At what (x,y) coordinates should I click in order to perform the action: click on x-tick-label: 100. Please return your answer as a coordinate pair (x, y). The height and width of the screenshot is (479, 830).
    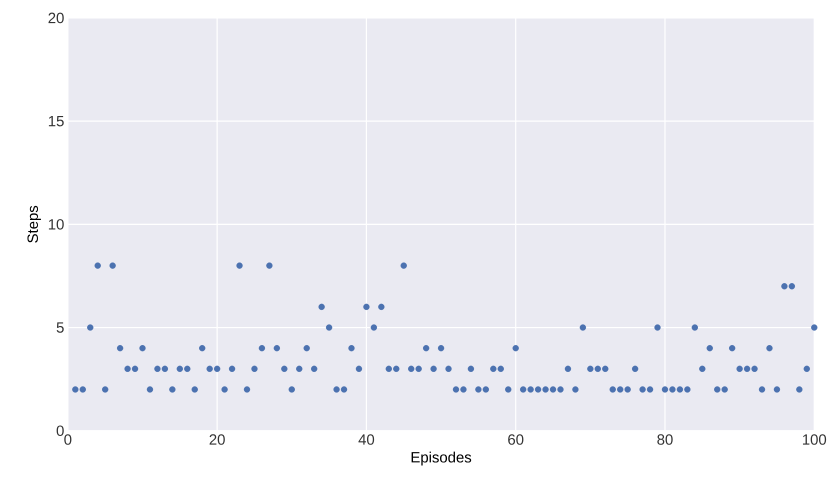
    Looking at the image, I should click on (814, 439).